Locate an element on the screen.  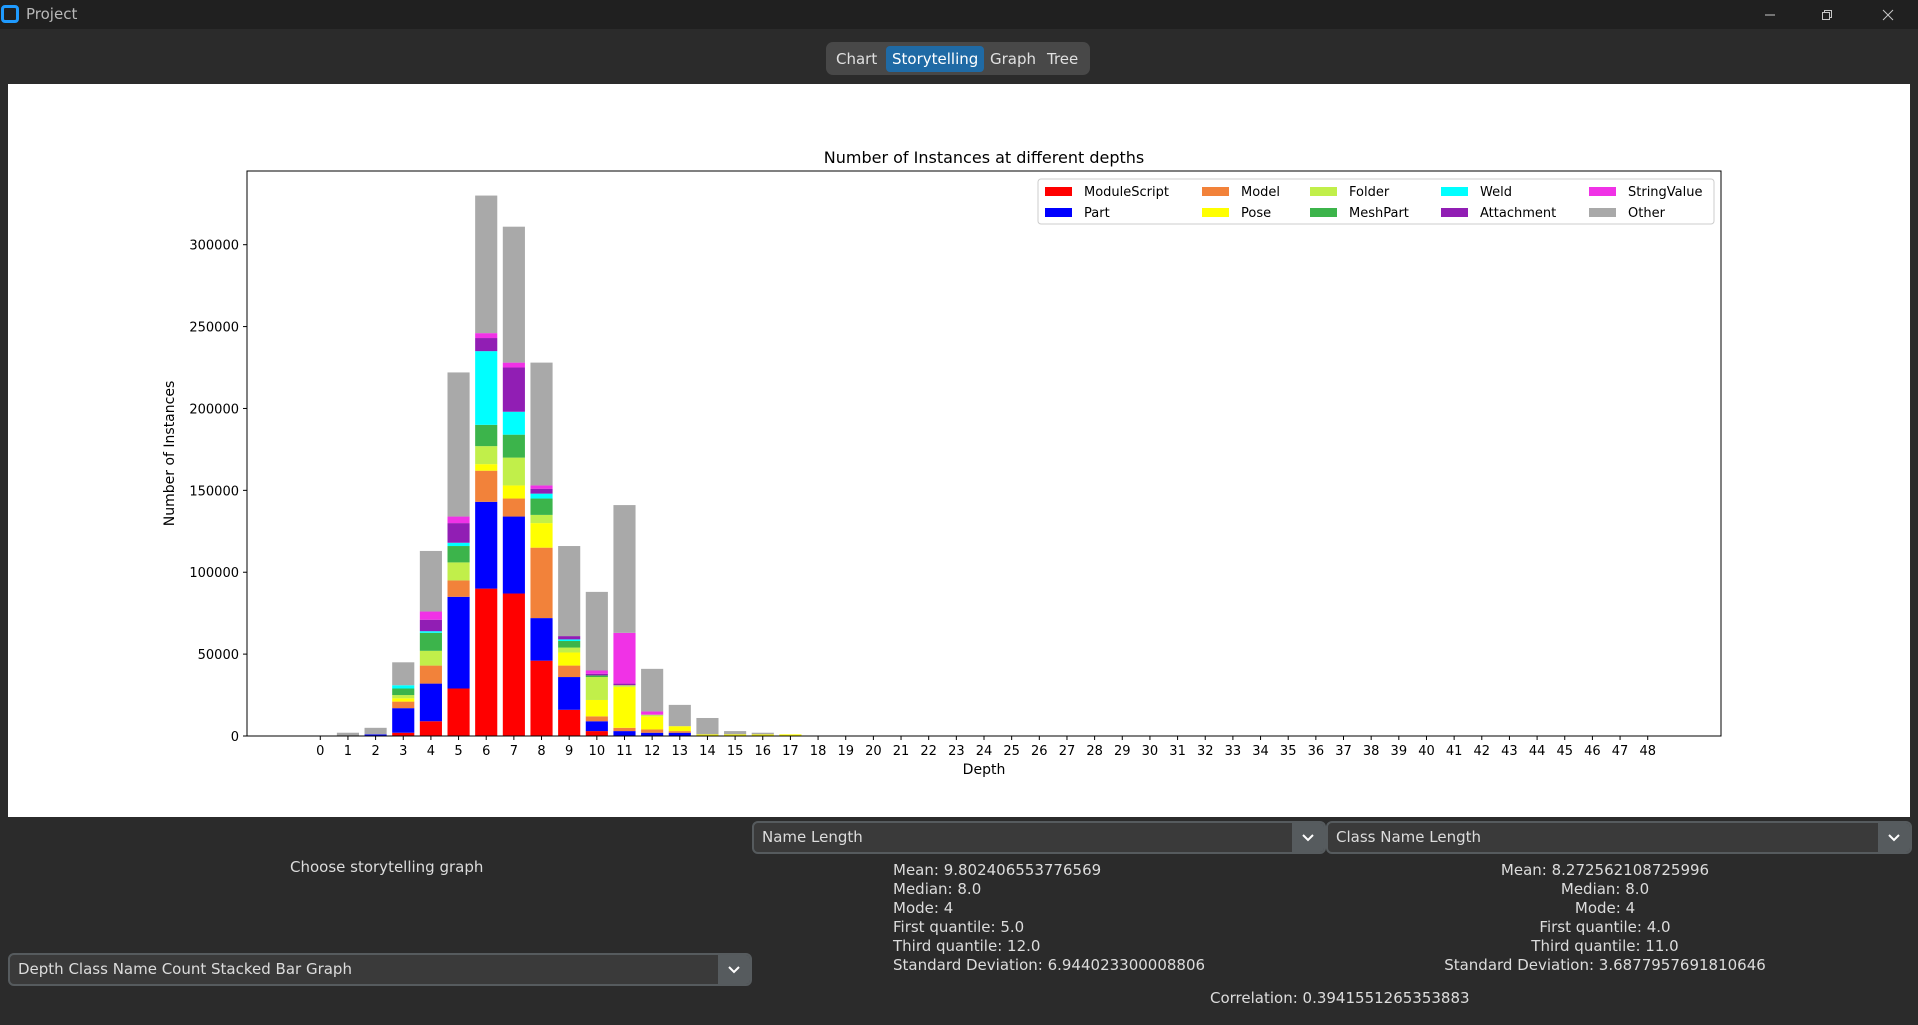
x-tick-label: 25 is located at coordinates (1011, 751).